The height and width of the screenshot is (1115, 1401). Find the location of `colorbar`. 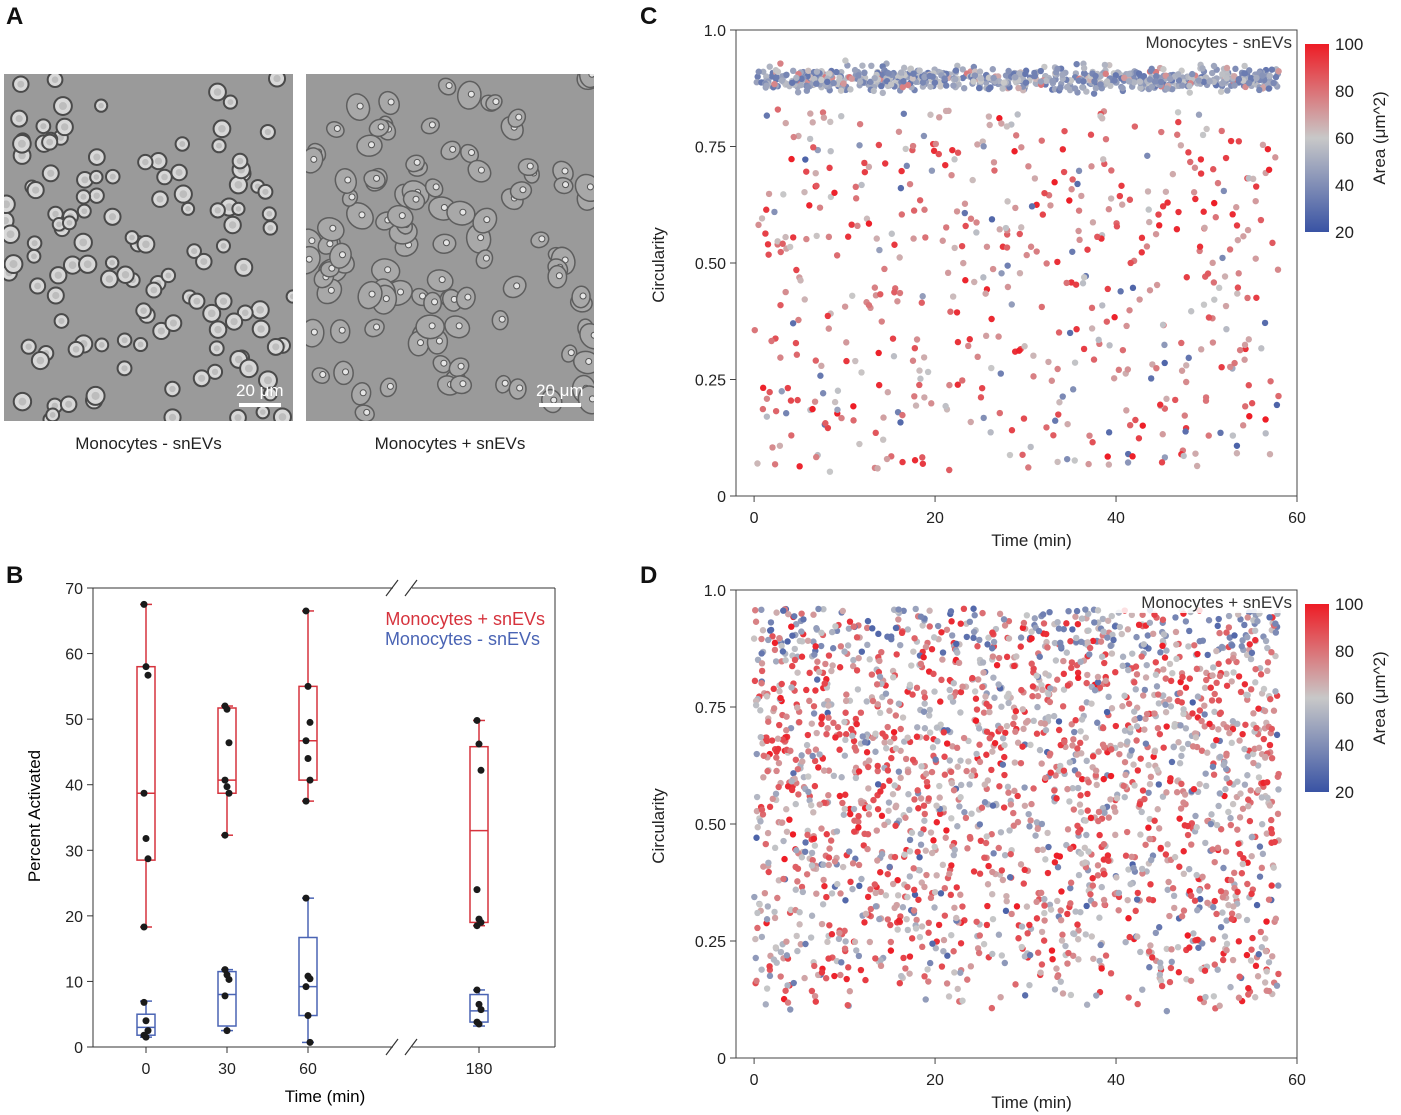

colorbar is located at coordinates (1317, 138).